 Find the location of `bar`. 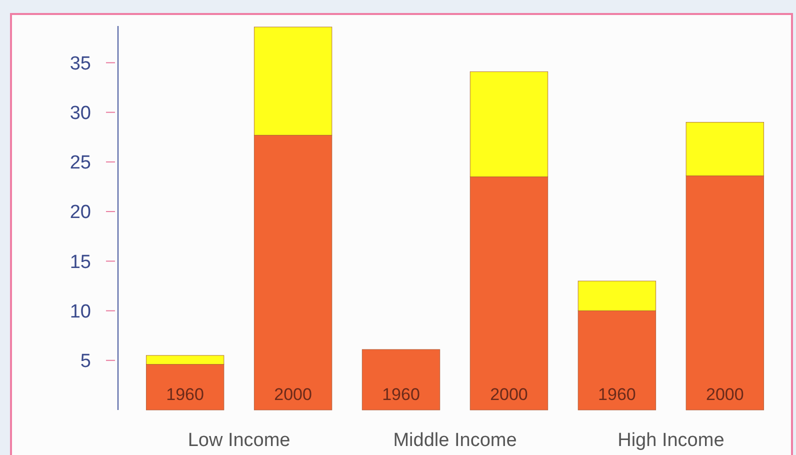

bar is located at coordinates (401, 379).